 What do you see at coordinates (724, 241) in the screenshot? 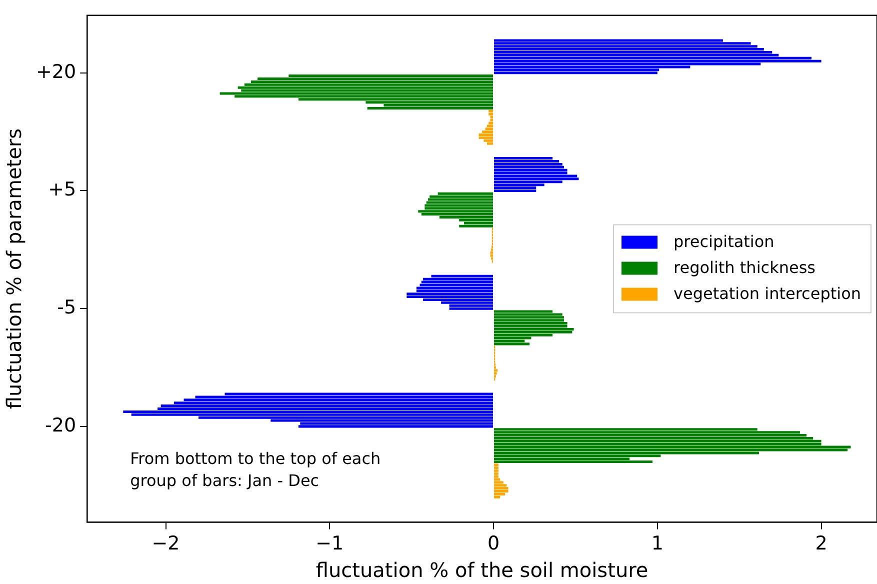
I see `legend-label: precipitation` at bounding box center [724, 241].